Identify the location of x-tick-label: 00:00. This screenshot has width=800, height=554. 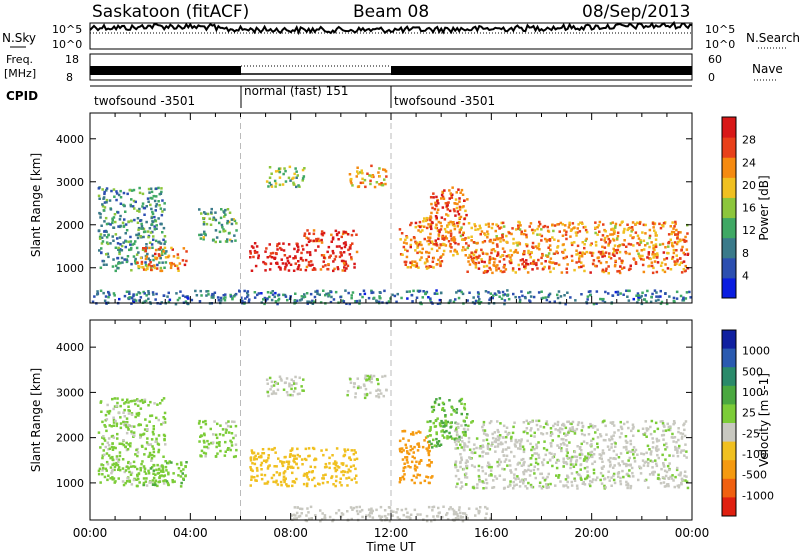
(90, 533).